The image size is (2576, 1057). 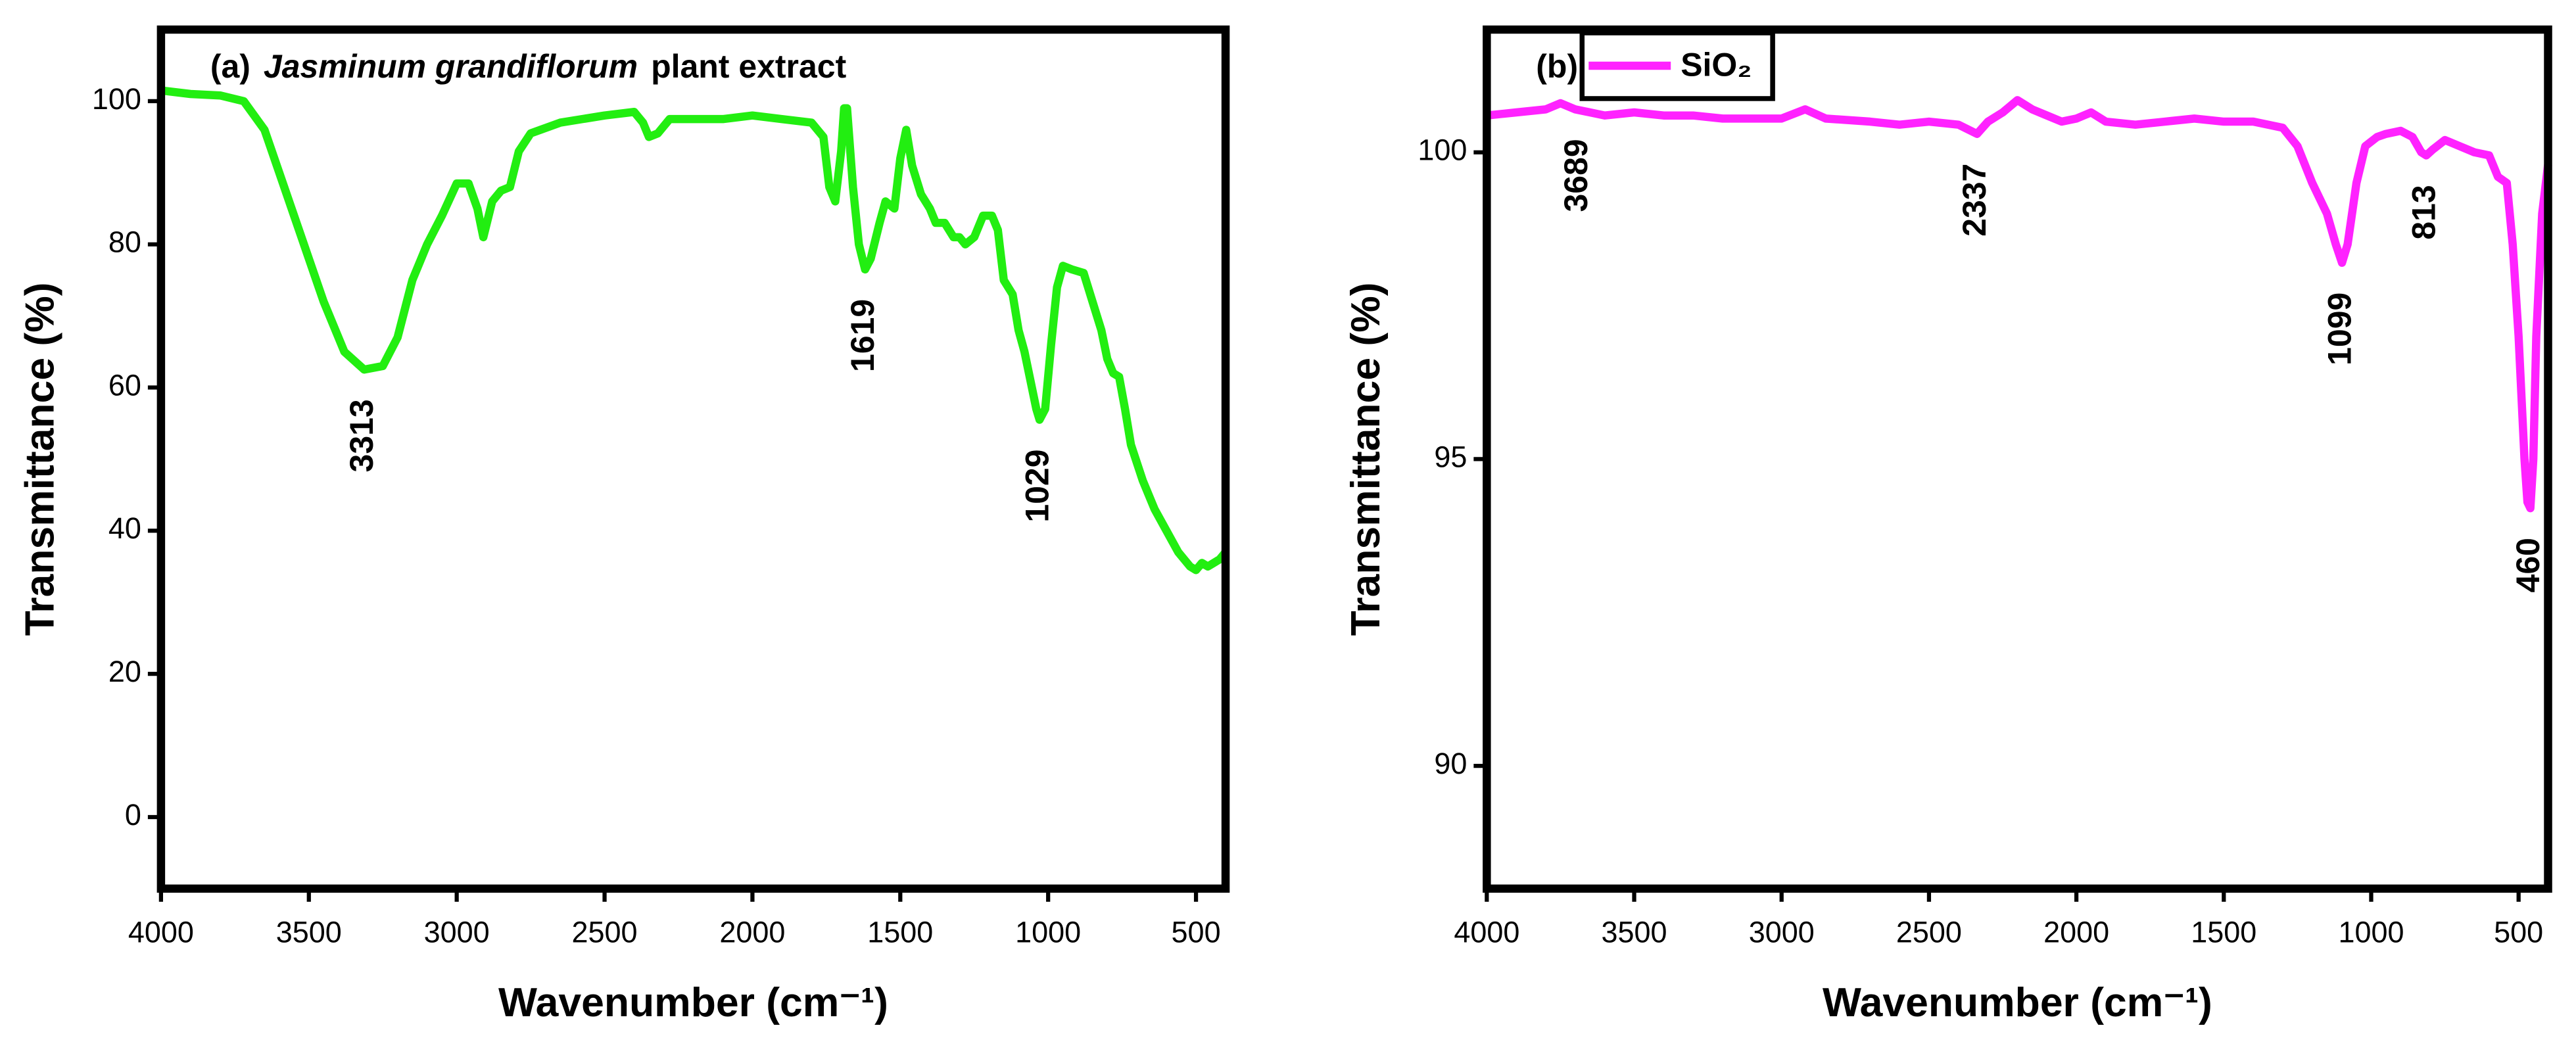 What do you see at coordinates (863, 336) in the screenshot?
I see `peak-label: 1619` at bounding box center [863, 336].